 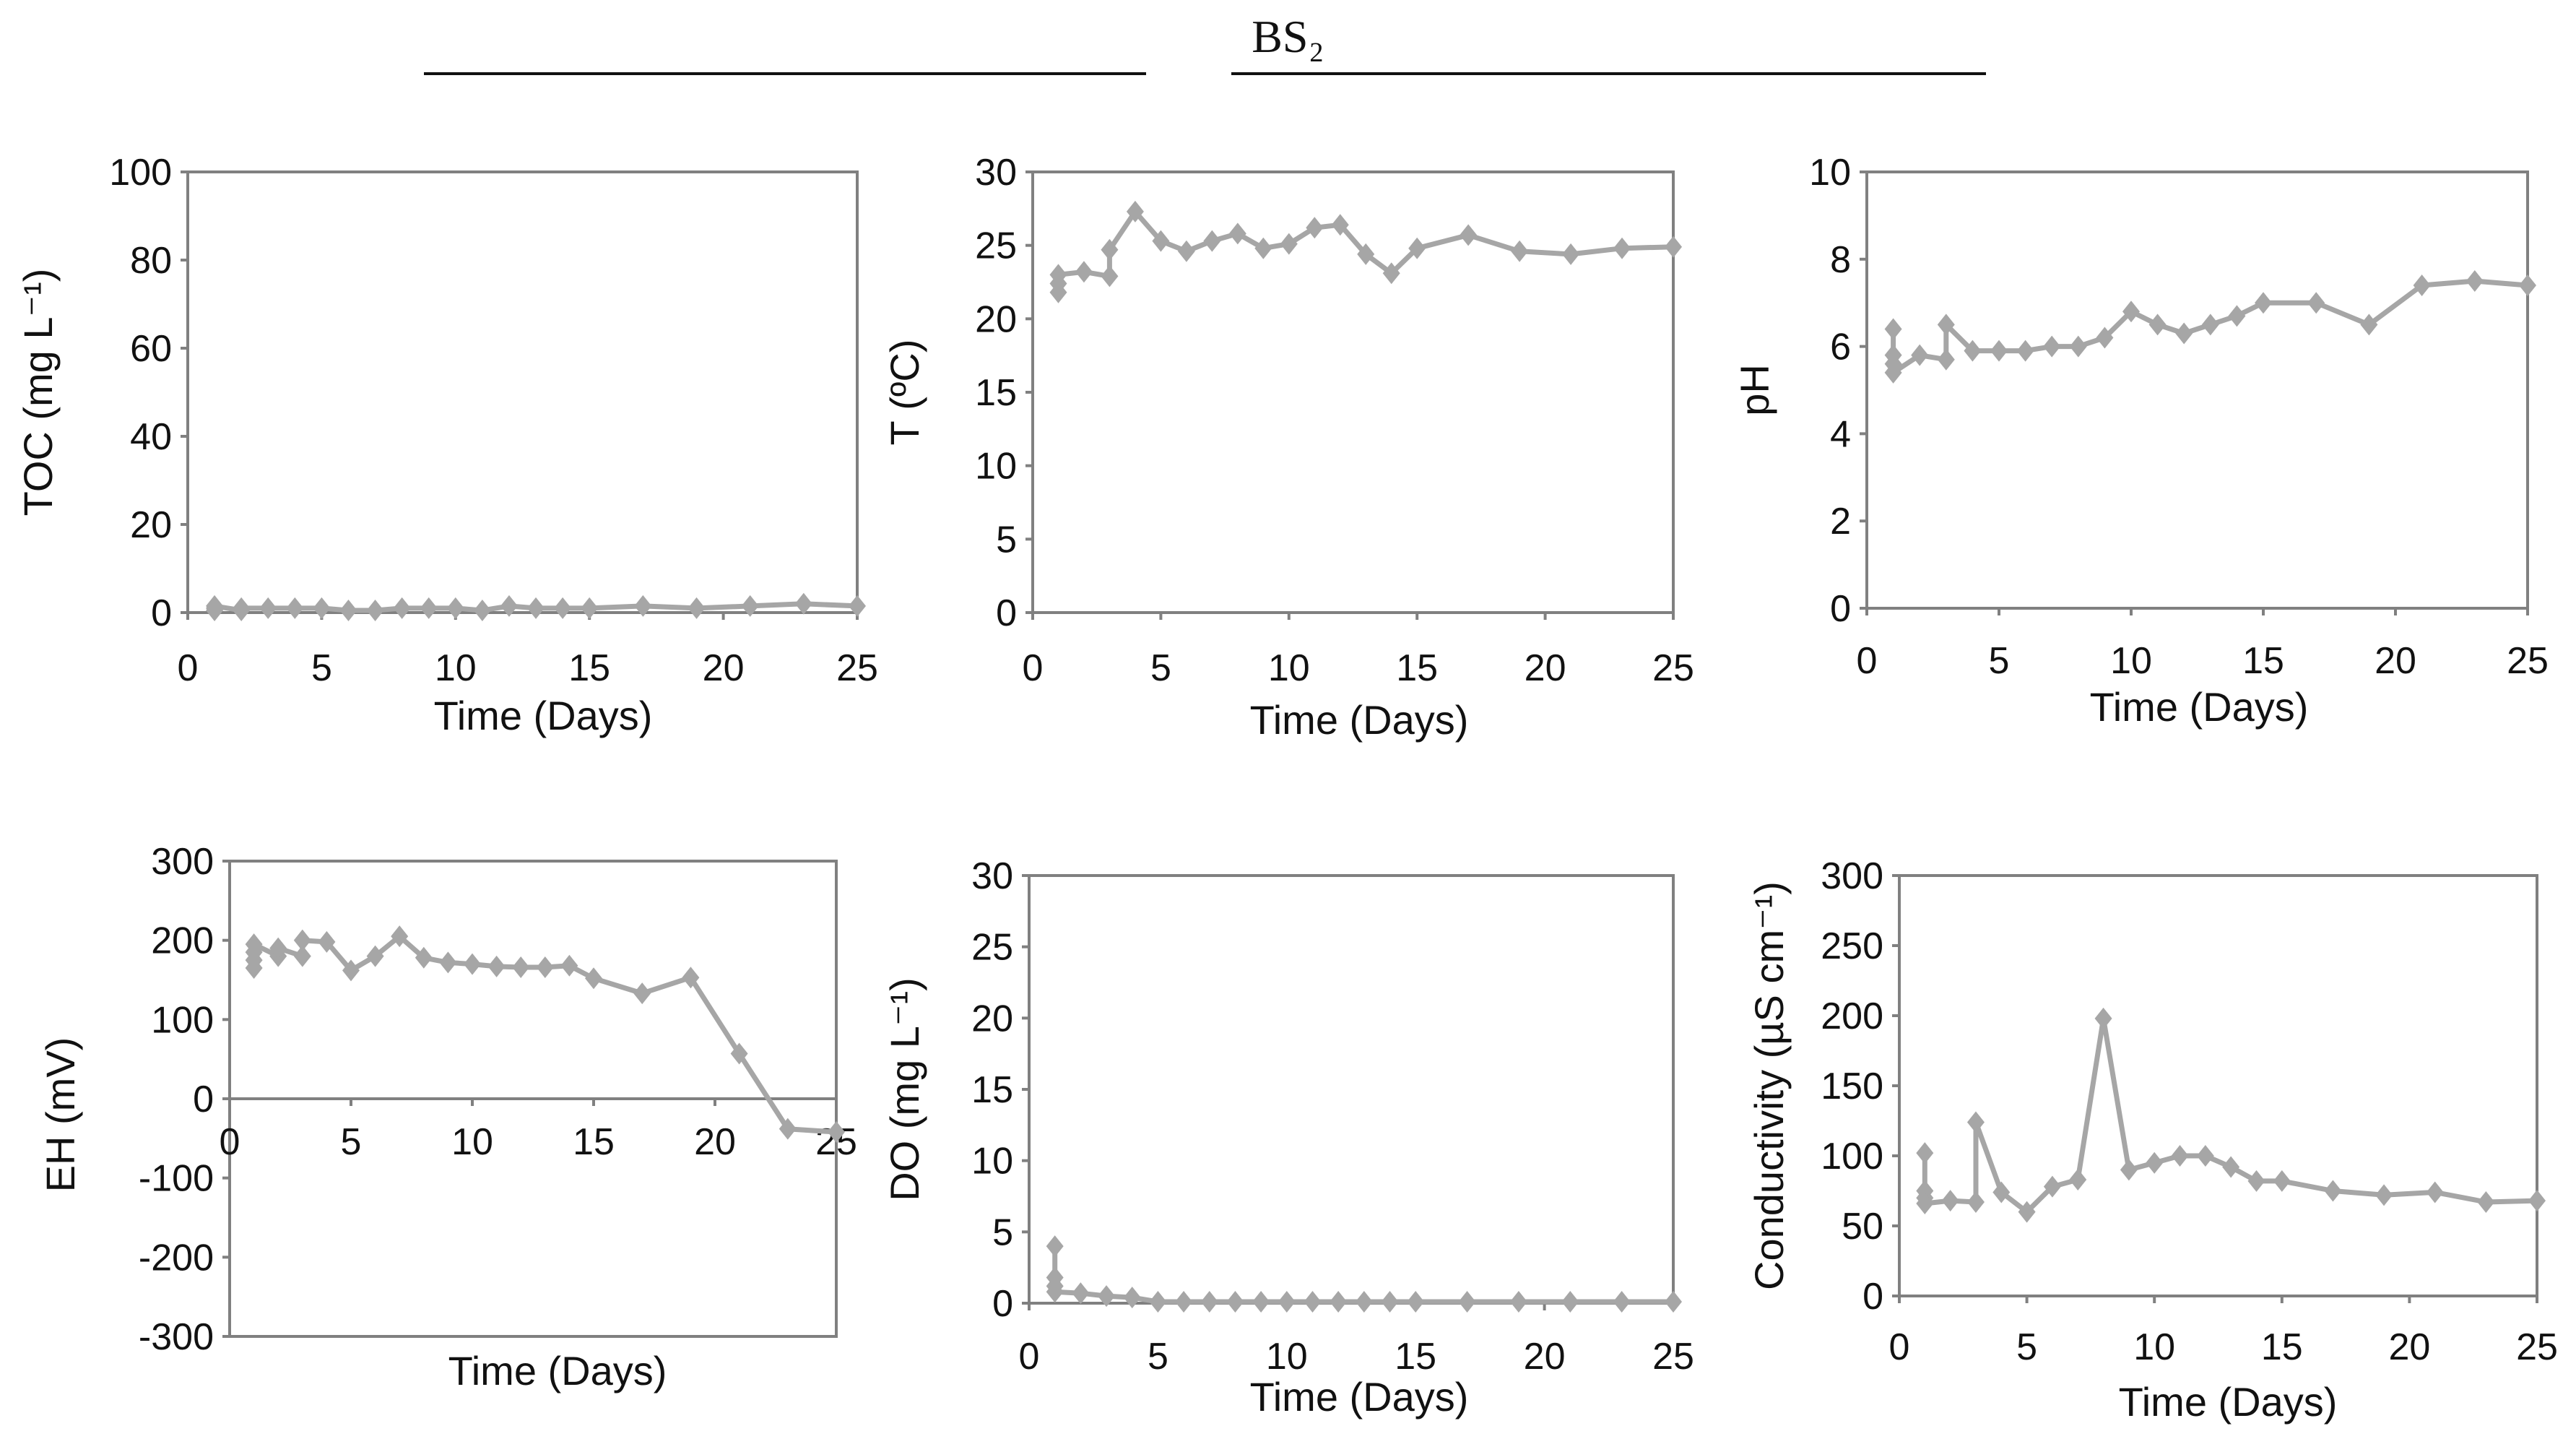 What do you see at coordinates (1840, 434) in the screenshot?
I see `y-tick-label: 4` at bounding box center [1840, 434].